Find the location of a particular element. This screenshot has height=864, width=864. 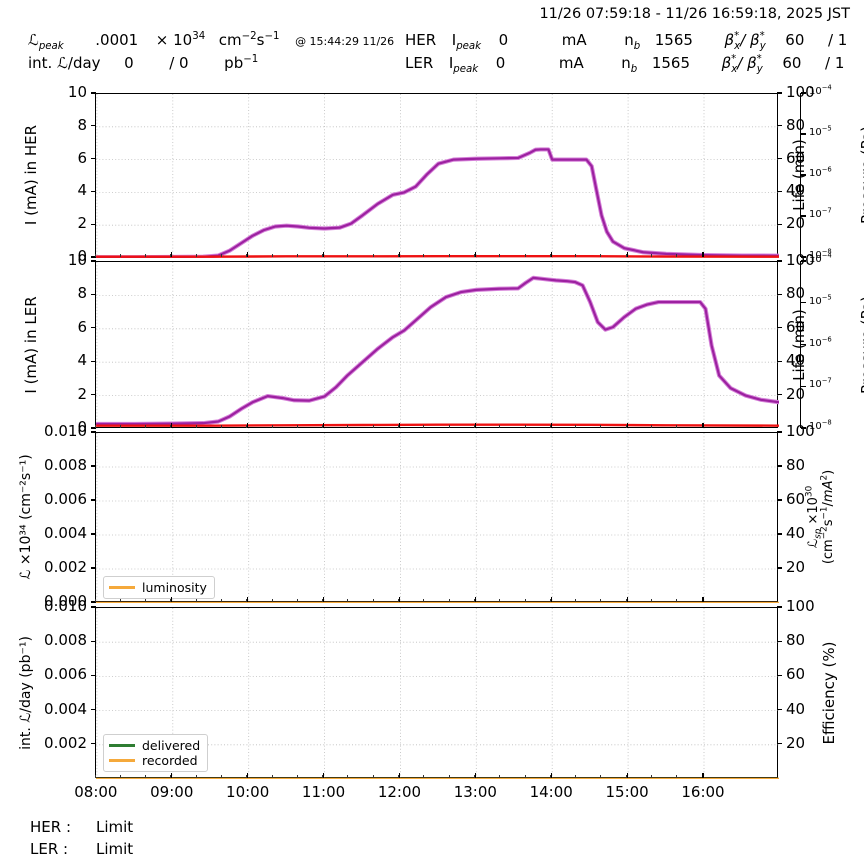

pressure-tick: 10⁻⁷ is located at coordinates (820, 383).